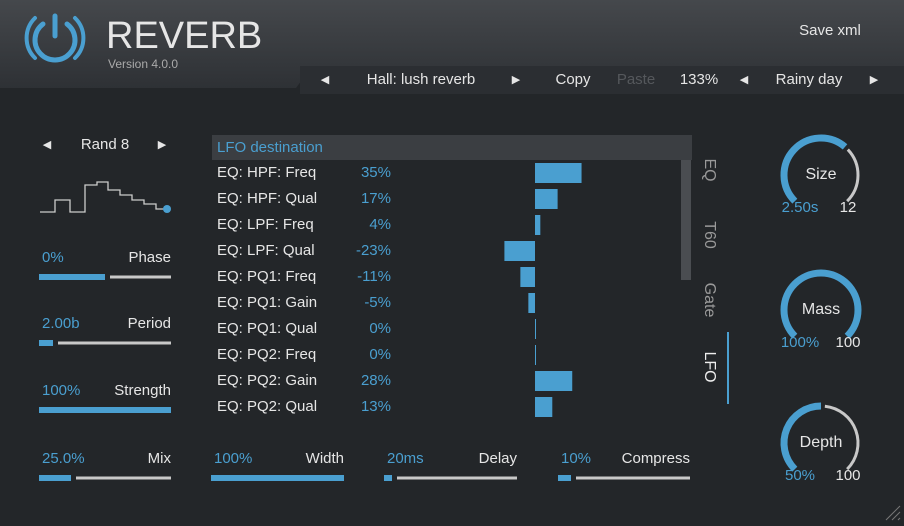 The height and width of the screenshot is (526, 904). I want to click on tab: LFO, so click(709, 366).